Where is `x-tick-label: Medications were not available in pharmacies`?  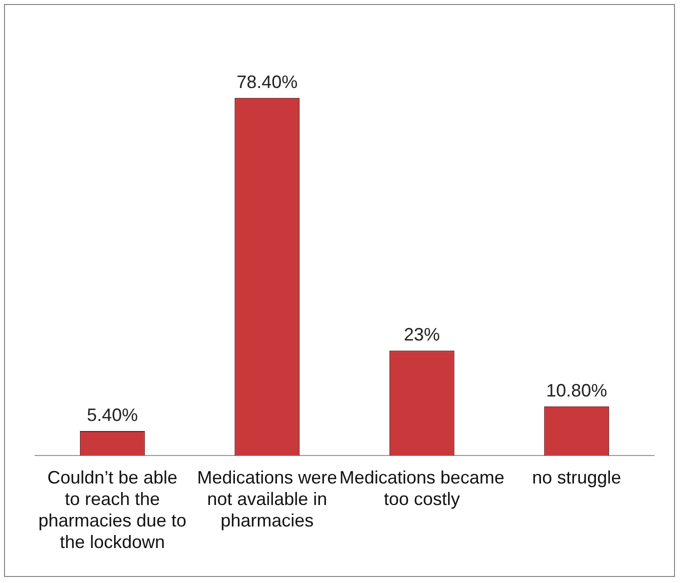 x-tick-label: Medications were not available in pharmacies is located at coordinates (267, 499).